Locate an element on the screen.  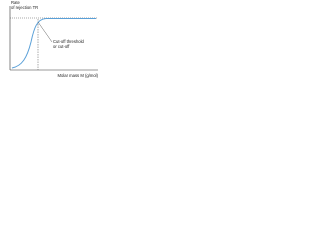
leader-line is located at coordinates (45, 32).